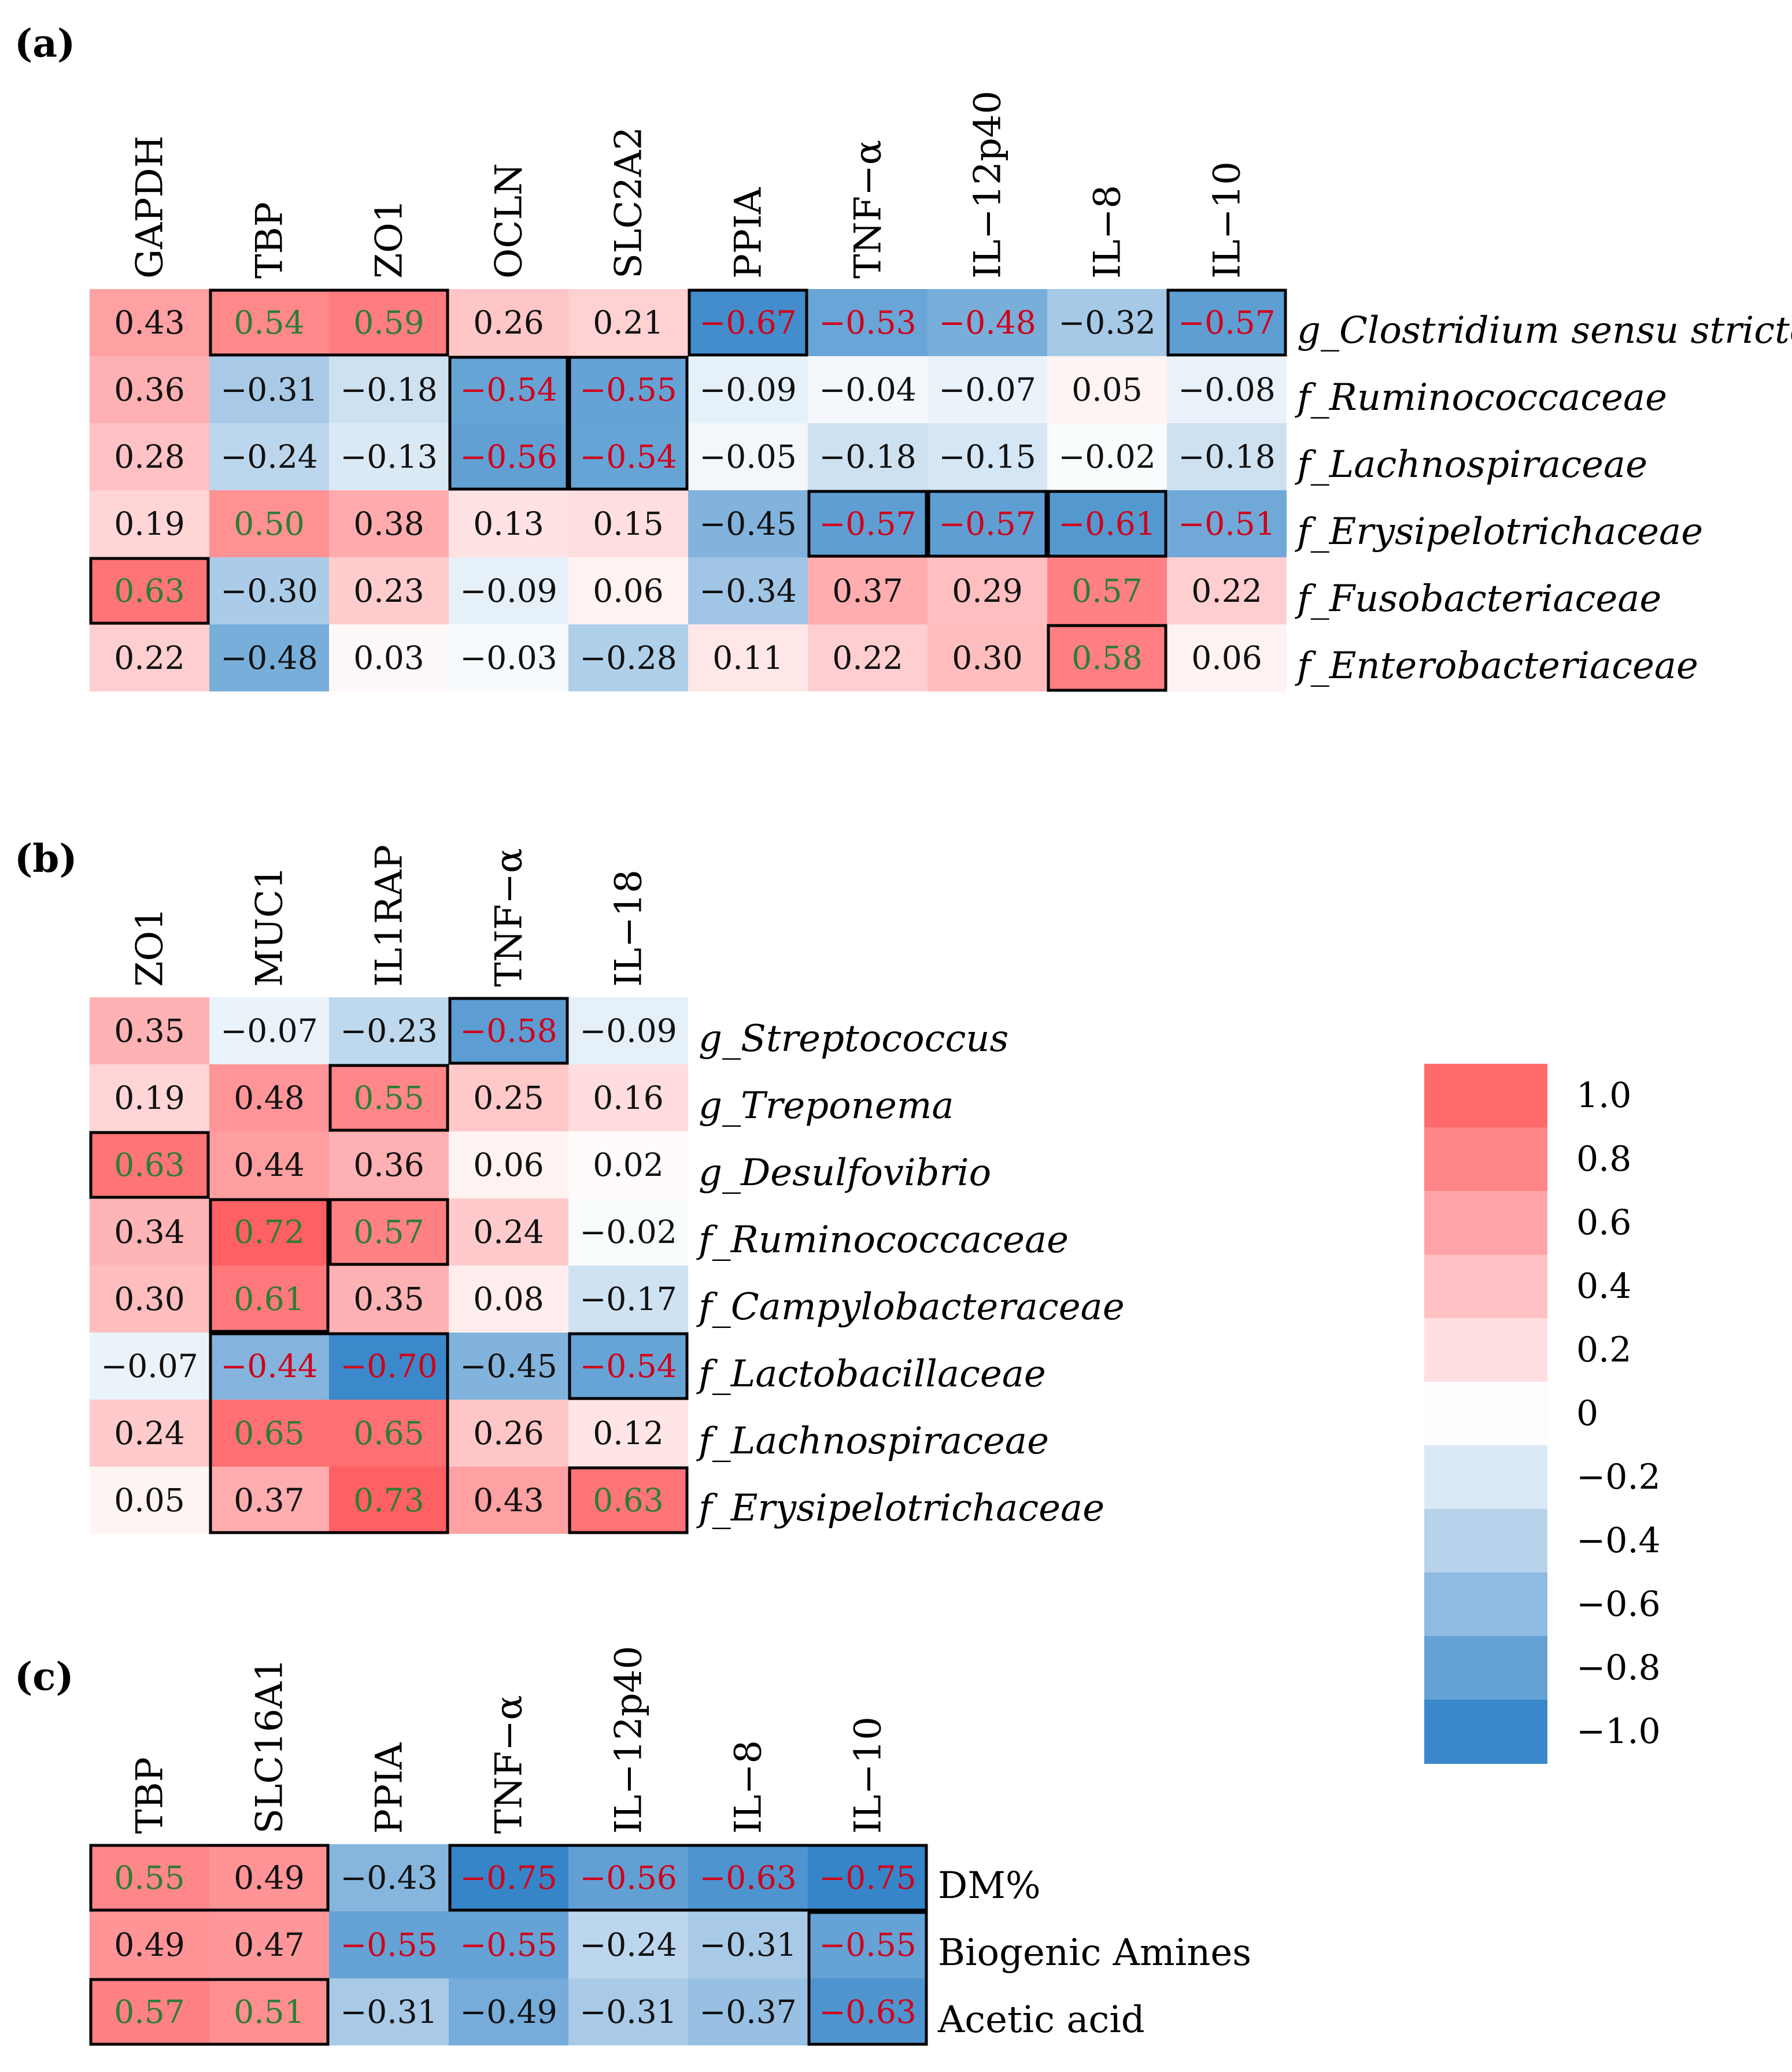 This screenshot has height=2072, width=1792. Describe the element at coordinates (269, 1164) in the screenshot. I see `cell-value-label: 0.44` at that location.